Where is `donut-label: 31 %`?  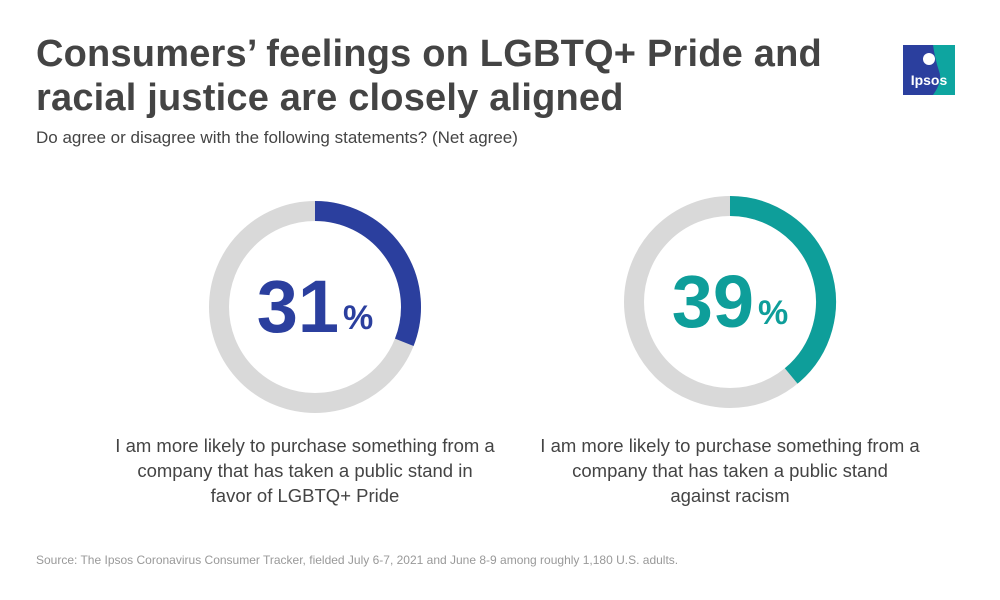 donut-label: 31 % is located at coordinates (315, 307).